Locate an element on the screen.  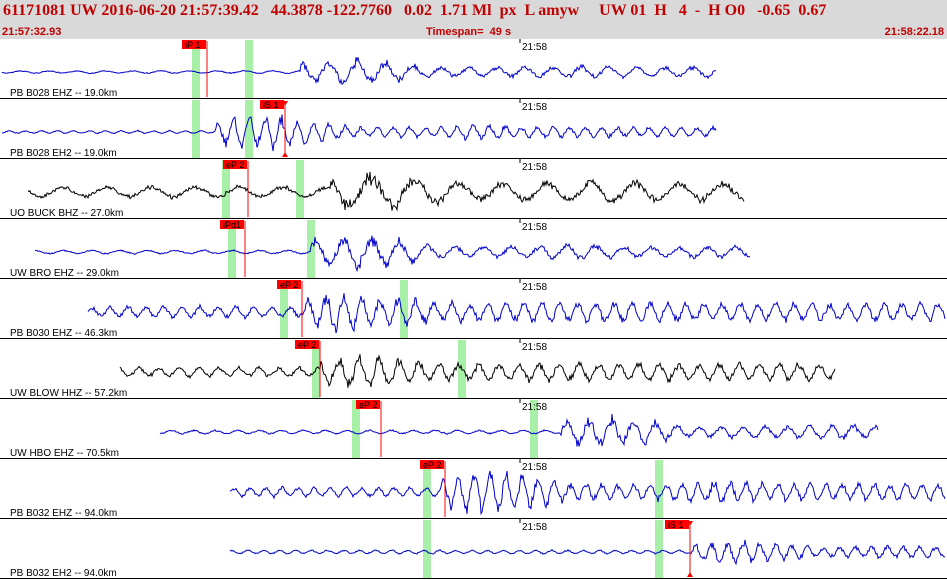
channel-label: PB B032 EH2 -- 94.0km is located at coordinates (63, 573).